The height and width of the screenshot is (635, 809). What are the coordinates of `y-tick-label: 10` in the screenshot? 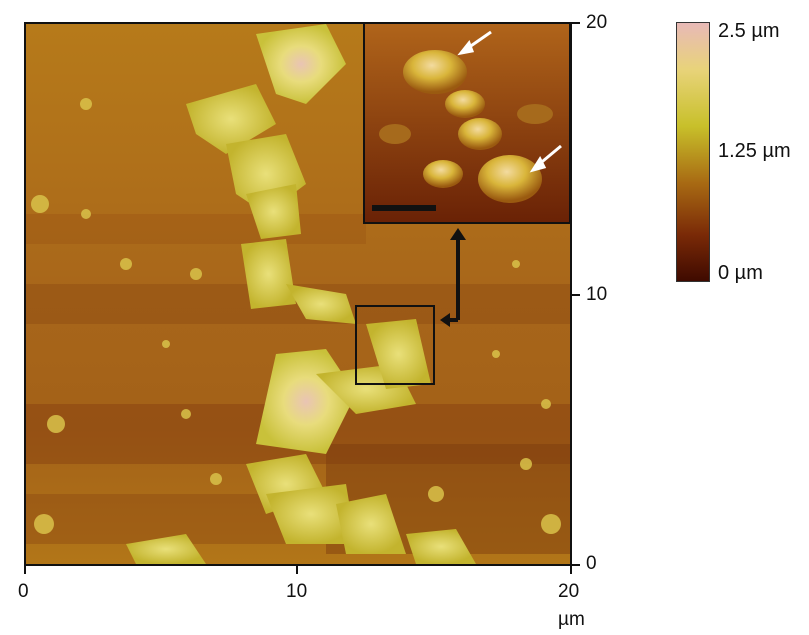 It's located at (597, 294).